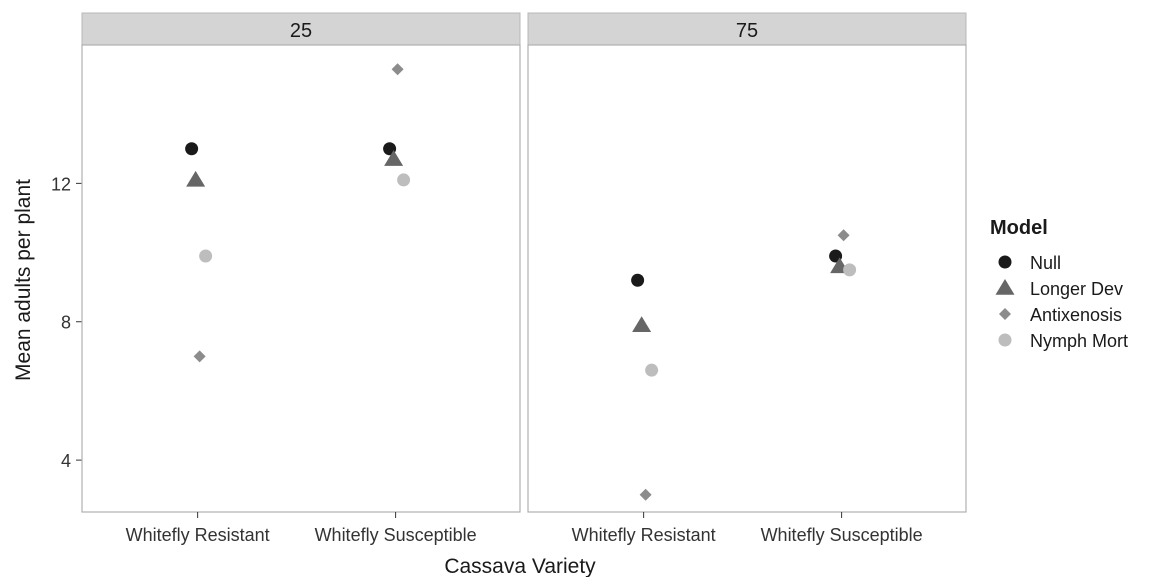 This screenshot has height=582, width=1150. What do you see at coordinates (520, 566) in the screenshot?
I see `x-axis-title: Cassava Variety` at bounding box center [520, 566].